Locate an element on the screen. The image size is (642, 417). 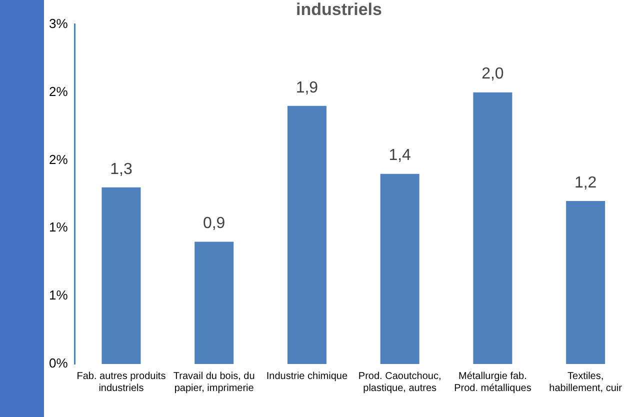
y-tick-label: 3% is located at coordinates (58, 23).